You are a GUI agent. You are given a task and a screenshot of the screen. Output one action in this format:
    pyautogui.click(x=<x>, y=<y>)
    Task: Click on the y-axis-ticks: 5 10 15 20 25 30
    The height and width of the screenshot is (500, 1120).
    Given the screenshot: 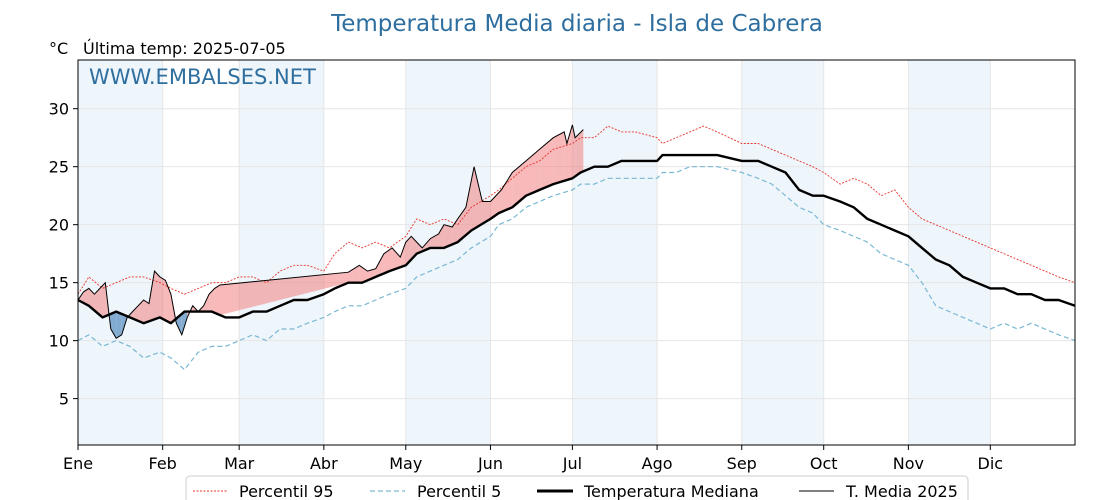 What is the action you would take?
    pyautogui.click(x=63, y=254)
    